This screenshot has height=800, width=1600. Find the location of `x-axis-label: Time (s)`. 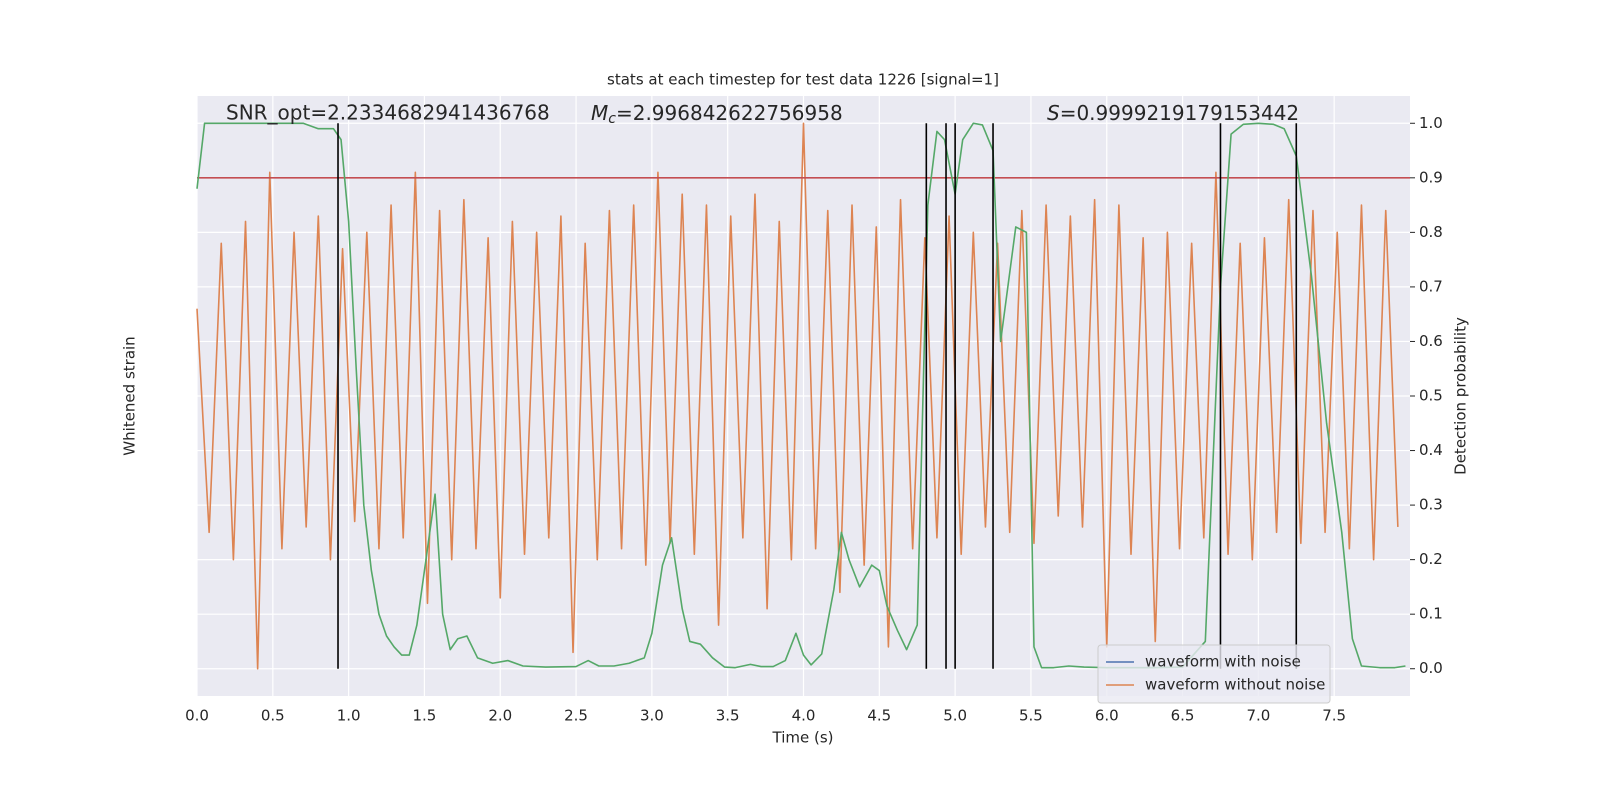

x-axis-label: Time (s) is located at coordinates (803, 738).